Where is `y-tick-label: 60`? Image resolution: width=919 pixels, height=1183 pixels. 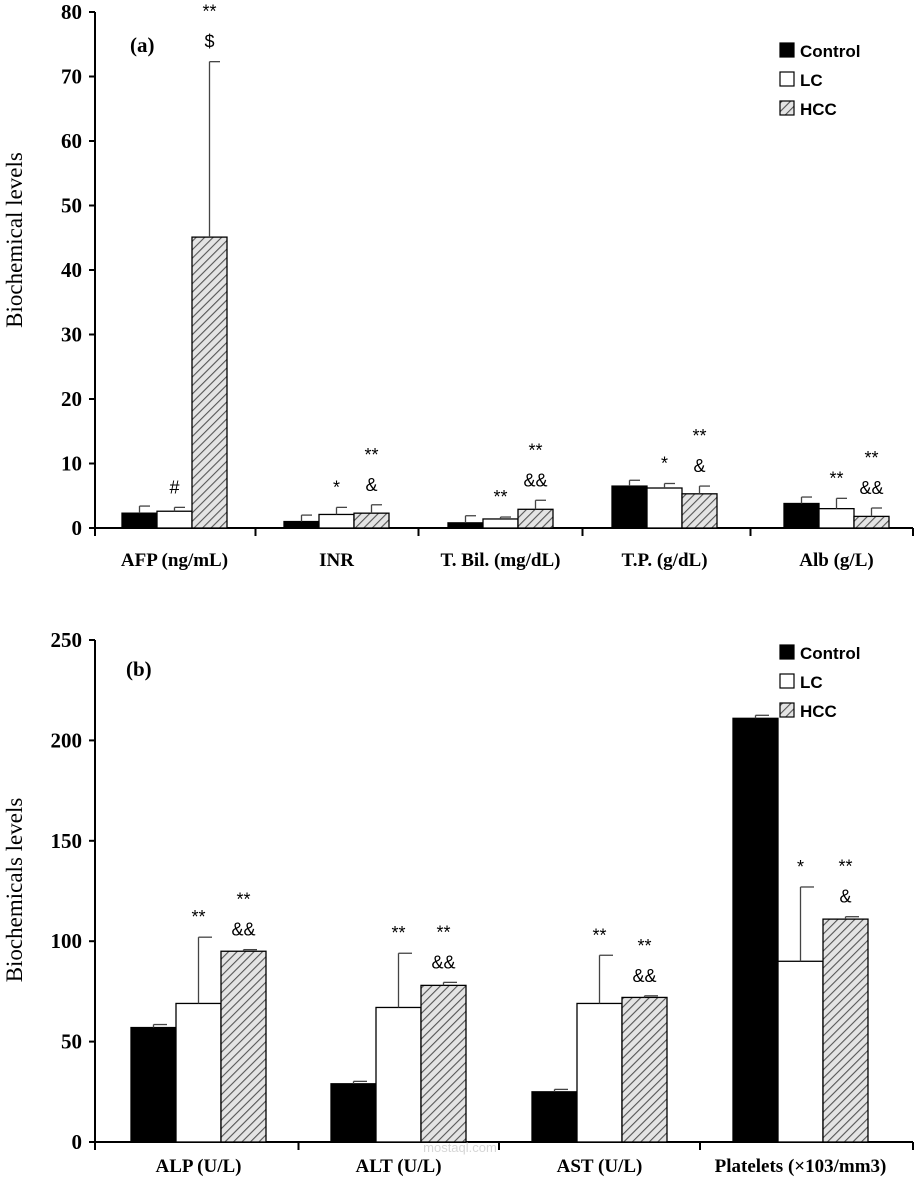 y-tick-label: 60 is located at coordinates (71, 141).